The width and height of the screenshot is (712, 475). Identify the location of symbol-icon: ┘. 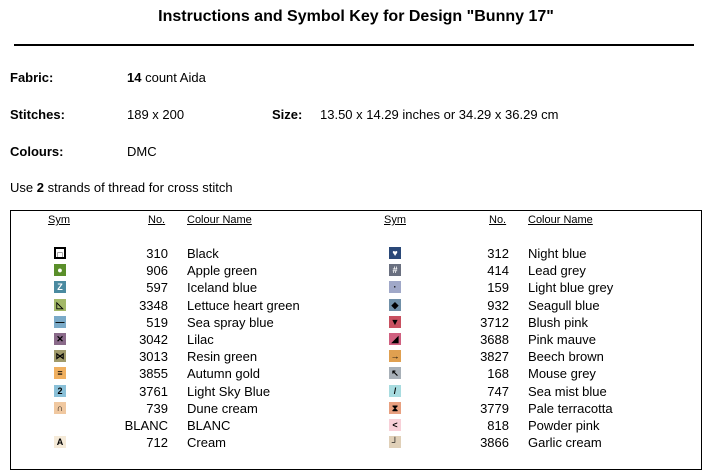
(395, 442).